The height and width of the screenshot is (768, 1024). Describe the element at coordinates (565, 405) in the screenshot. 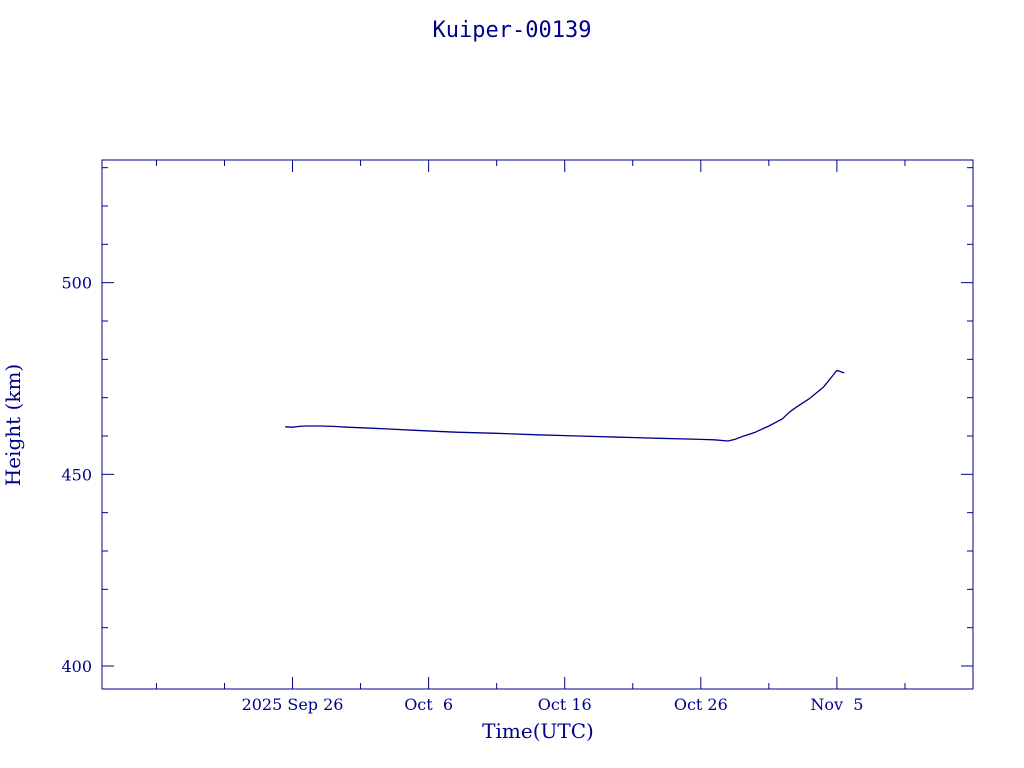

I see `series-line` at that location.